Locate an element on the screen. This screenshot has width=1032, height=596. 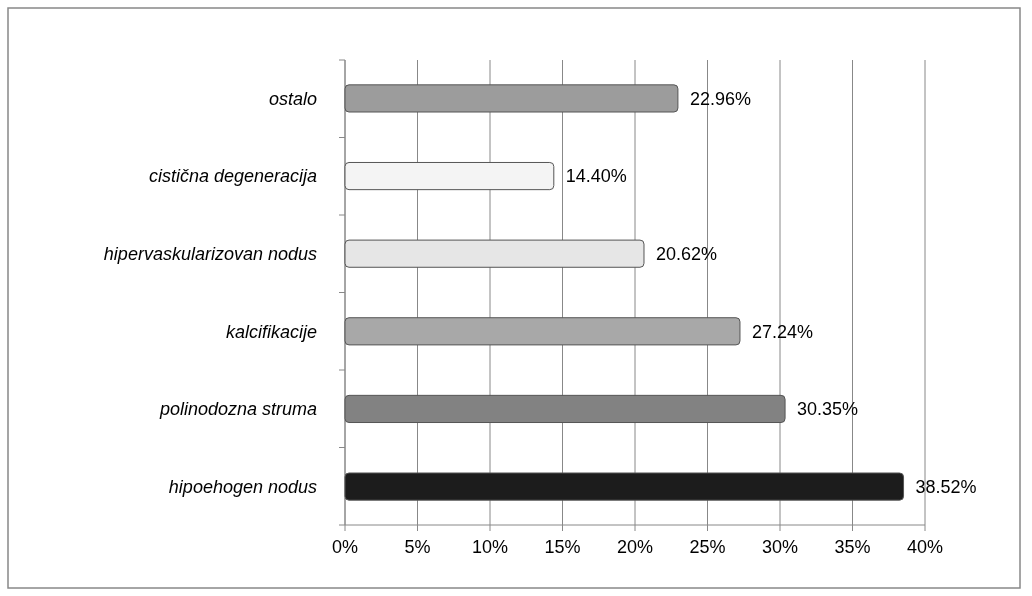
x-tick-label: 40% is located at coordinates (925, 547).